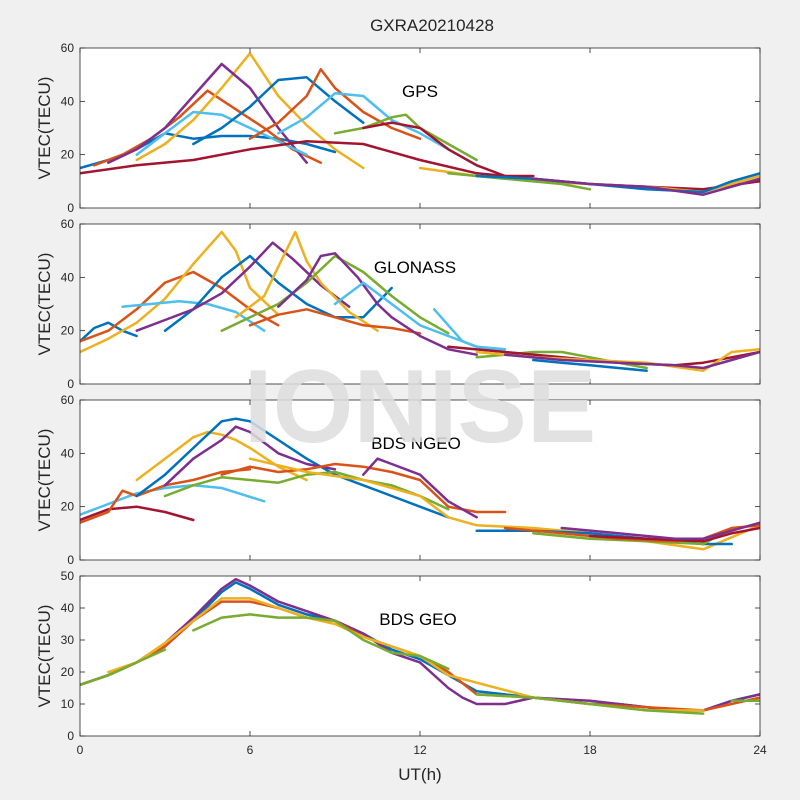  I want to click on x-tick-label: 12, so click(420, 750).